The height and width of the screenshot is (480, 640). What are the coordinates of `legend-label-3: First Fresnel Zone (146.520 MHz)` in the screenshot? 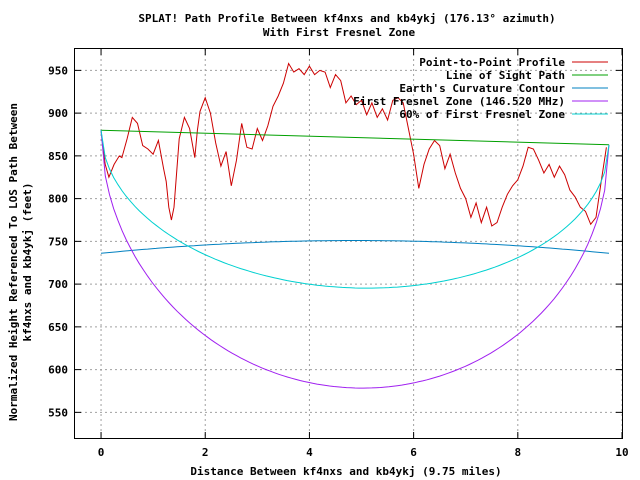 It's located at (459, 101).